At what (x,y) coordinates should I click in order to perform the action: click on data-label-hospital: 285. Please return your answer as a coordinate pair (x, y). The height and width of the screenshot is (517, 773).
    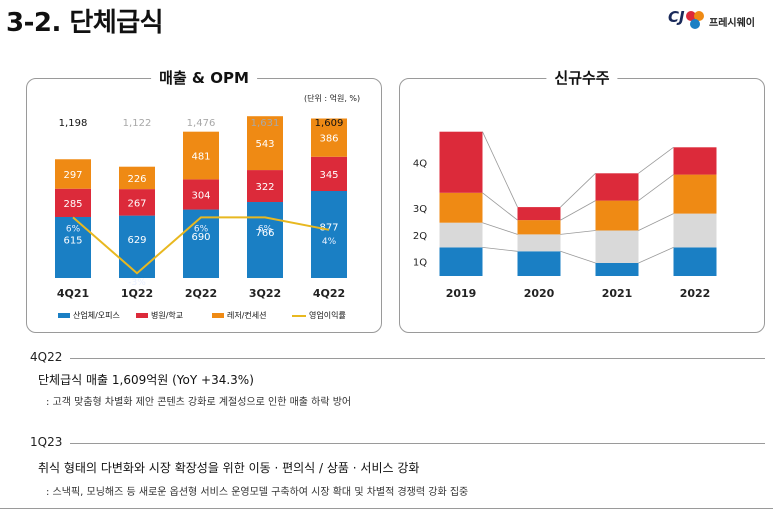
    Looking at the image, I should click on (72, 204).